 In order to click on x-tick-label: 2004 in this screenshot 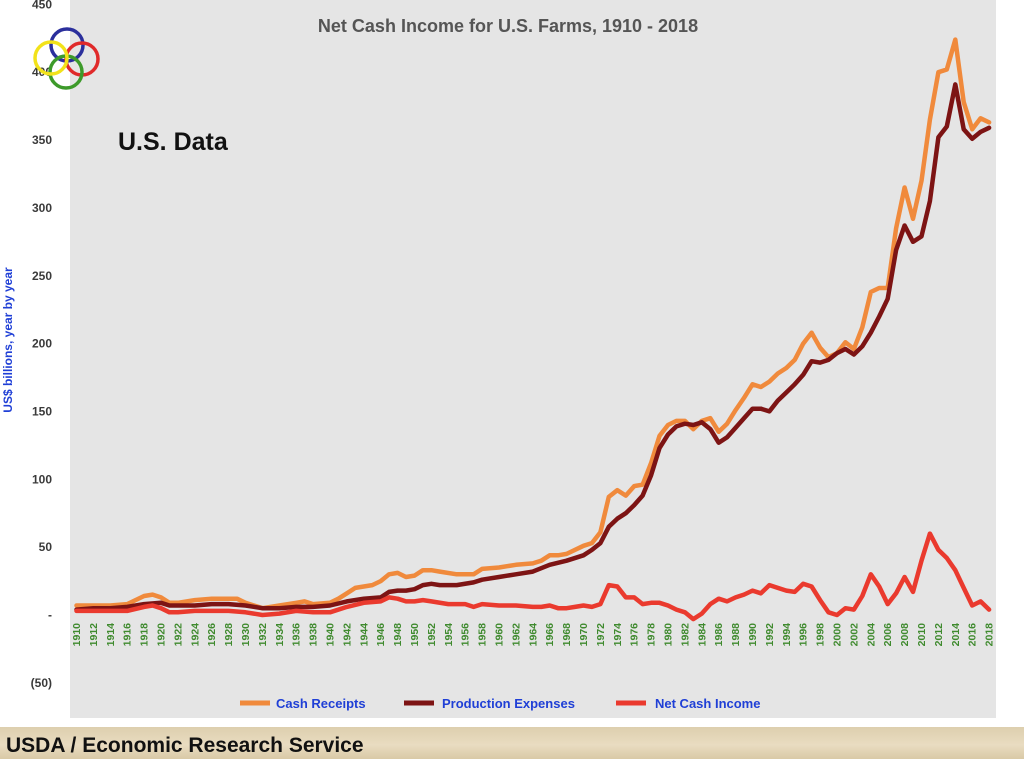, I will do `click(871, 635)`.